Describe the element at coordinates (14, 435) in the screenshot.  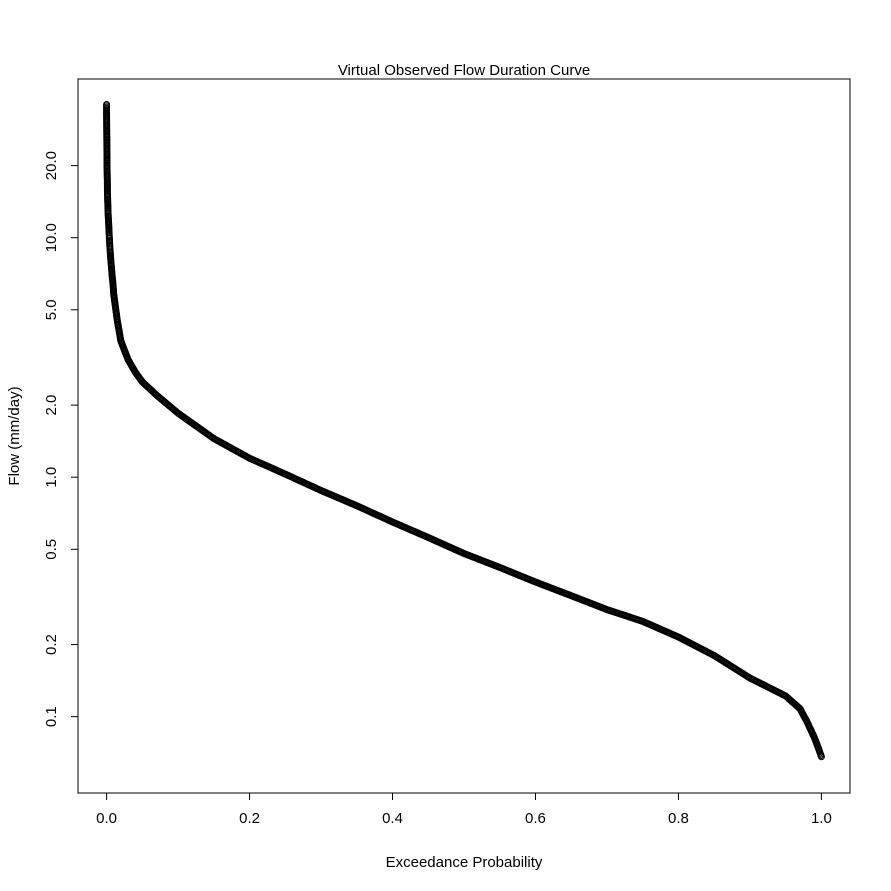
I see `y-axis-label: Flow (mm/day)` at that location.